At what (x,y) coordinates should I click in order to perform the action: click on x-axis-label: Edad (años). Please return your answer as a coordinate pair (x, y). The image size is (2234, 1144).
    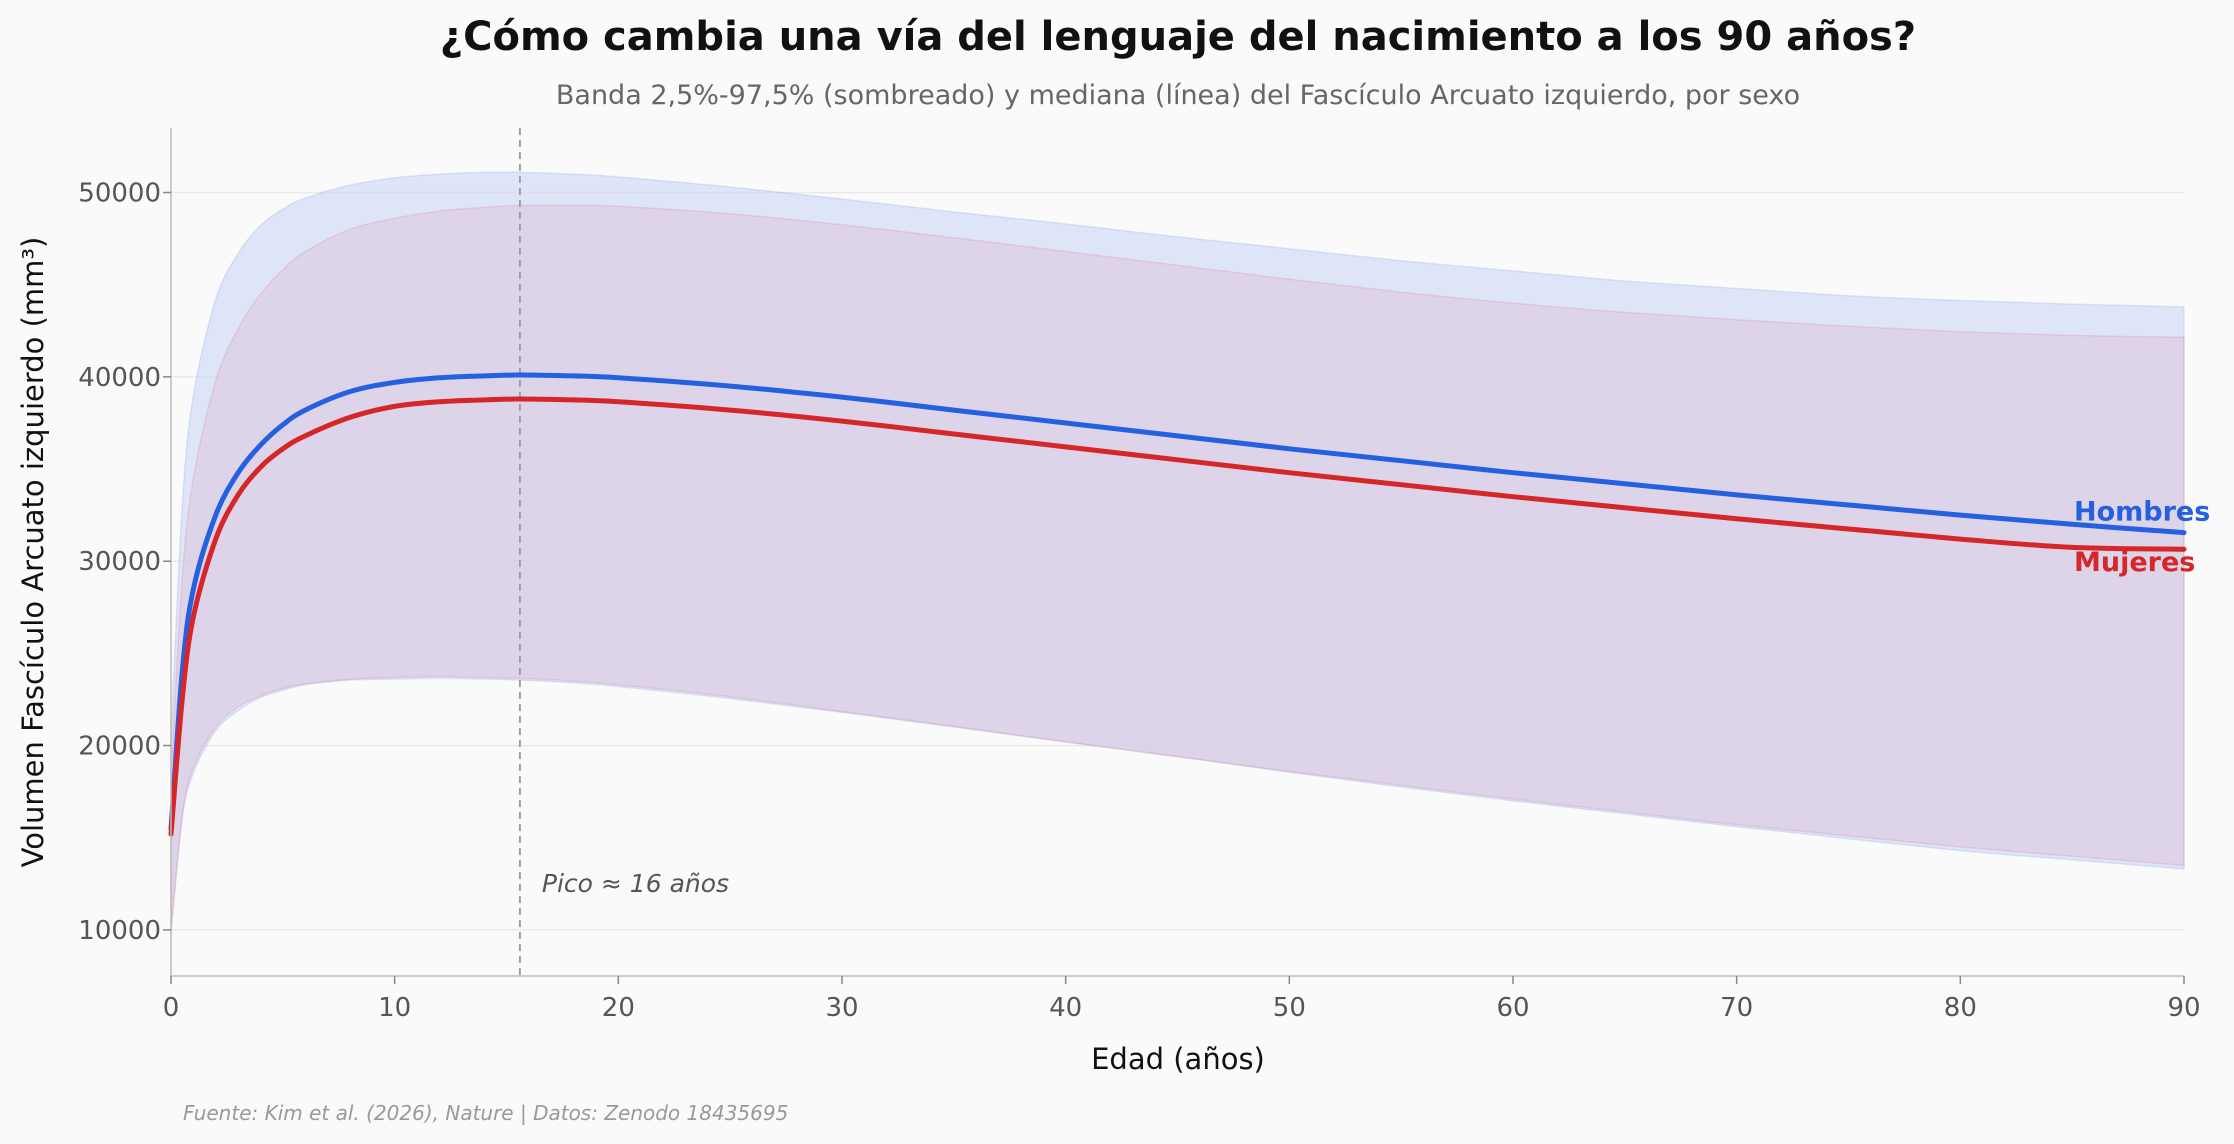
    Looking at the image, I should click on (1178, 1059).